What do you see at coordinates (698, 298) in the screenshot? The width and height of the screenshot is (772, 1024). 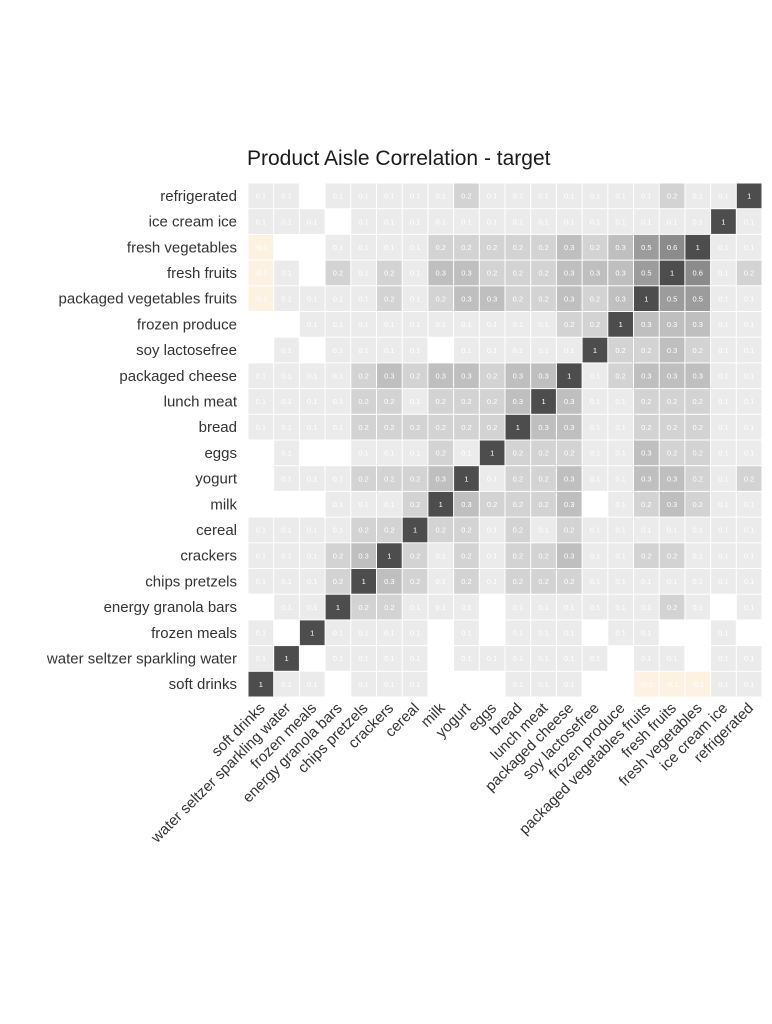 I see `cell-value-label: 0.5` at bounding box center [698, 298].